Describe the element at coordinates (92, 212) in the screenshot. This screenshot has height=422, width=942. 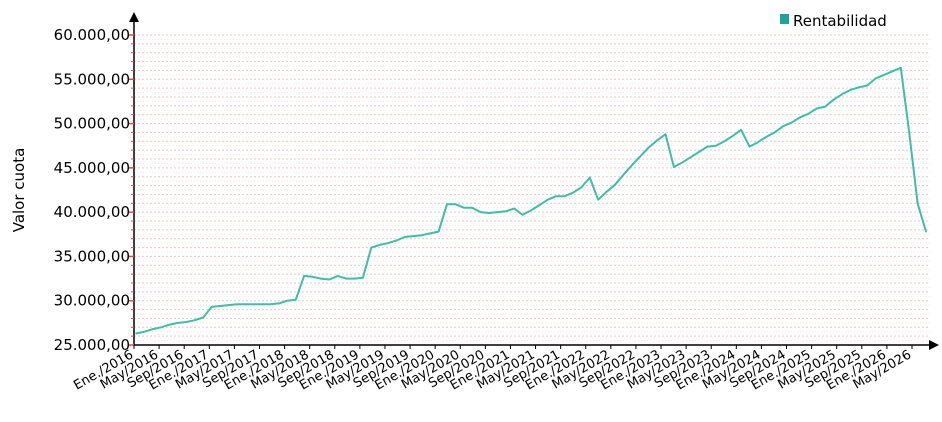
I see `y-tick-label: 40.000,00` at that location.